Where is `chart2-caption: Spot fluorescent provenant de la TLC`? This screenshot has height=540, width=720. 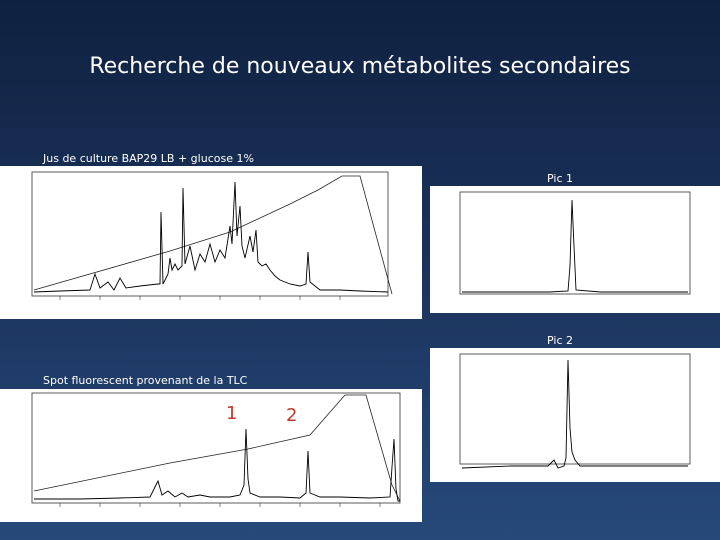 chart2-caption: Spot fluorescent provenant de la TLC is located at coordinates (145, 380).